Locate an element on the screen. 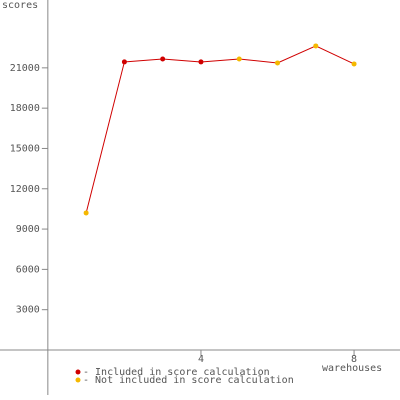 This screenshot has width=400, height=400. x-tick-label: 4 is located at coordinates (201, 359).